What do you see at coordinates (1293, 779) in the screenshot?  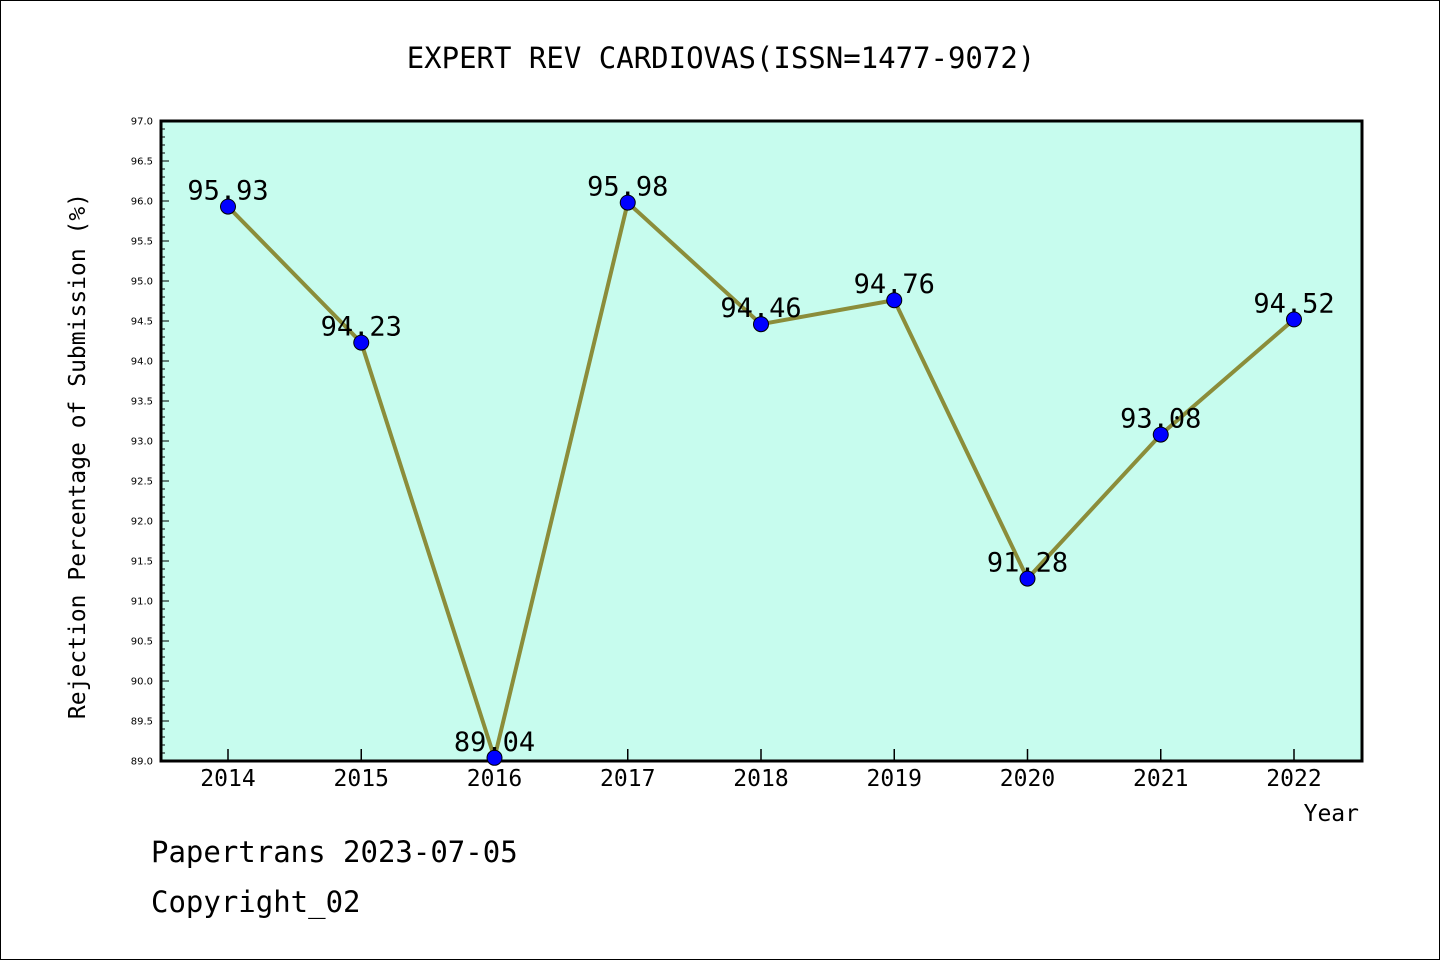 I see `x-tick-label: 2022` at bounding box center [1293, 779].